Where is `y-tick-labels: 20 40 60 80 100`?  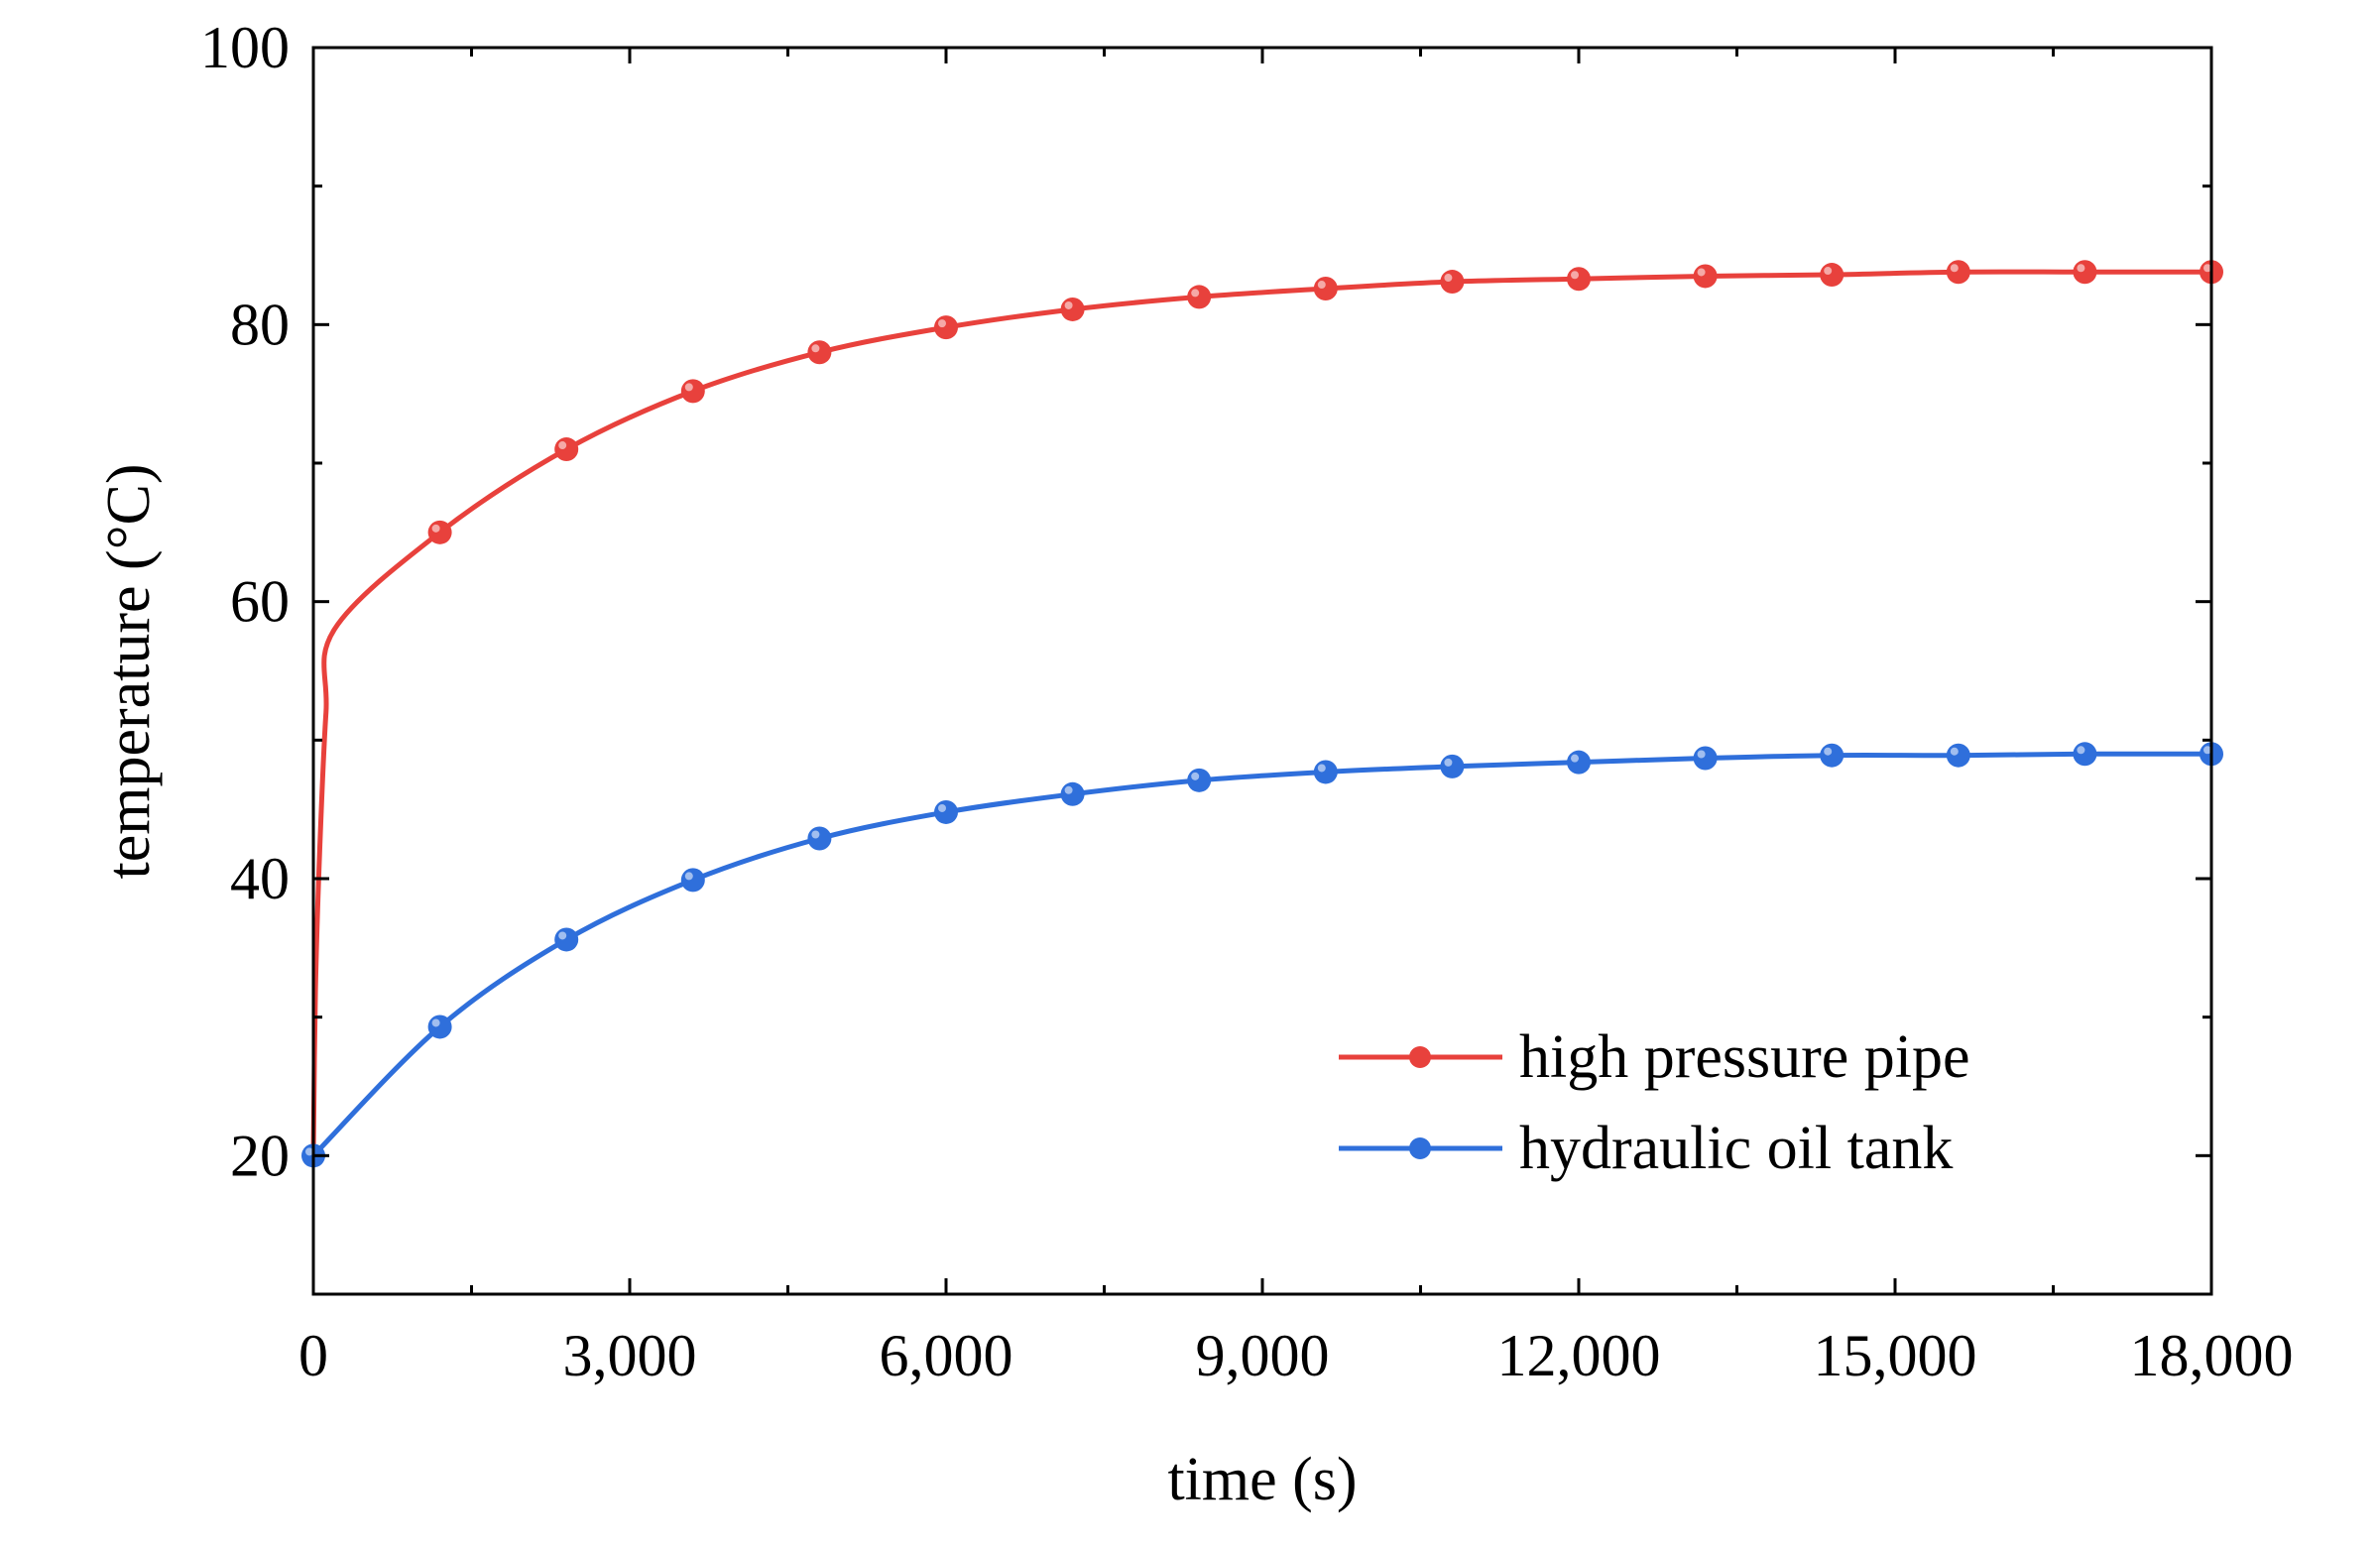 y-tick-labels: 20 40 60 80 100 is located at coordinates (245, 601).